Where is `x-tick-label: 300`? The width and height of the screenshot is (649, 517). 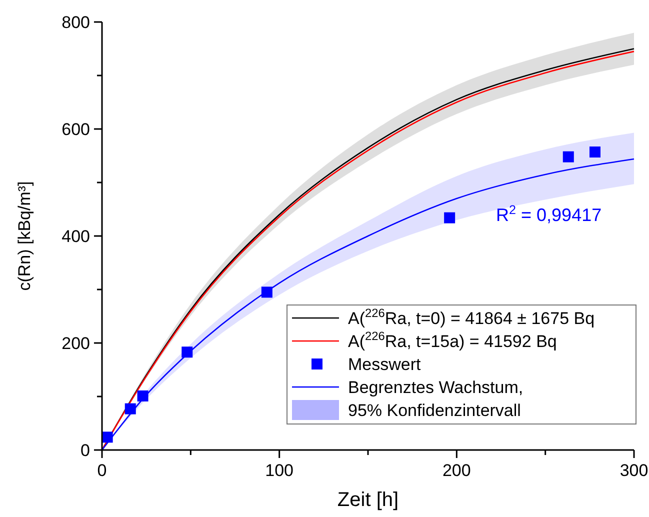
x-tick-label: 300 is located at coordinates (634, 470).